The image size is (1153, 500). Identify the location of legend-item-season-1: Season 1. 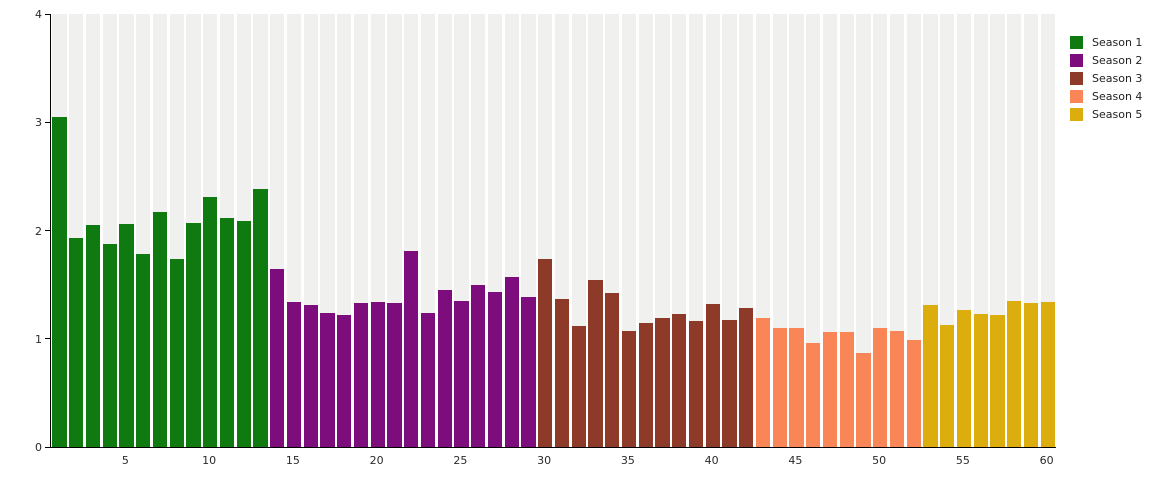
(1106, 42).